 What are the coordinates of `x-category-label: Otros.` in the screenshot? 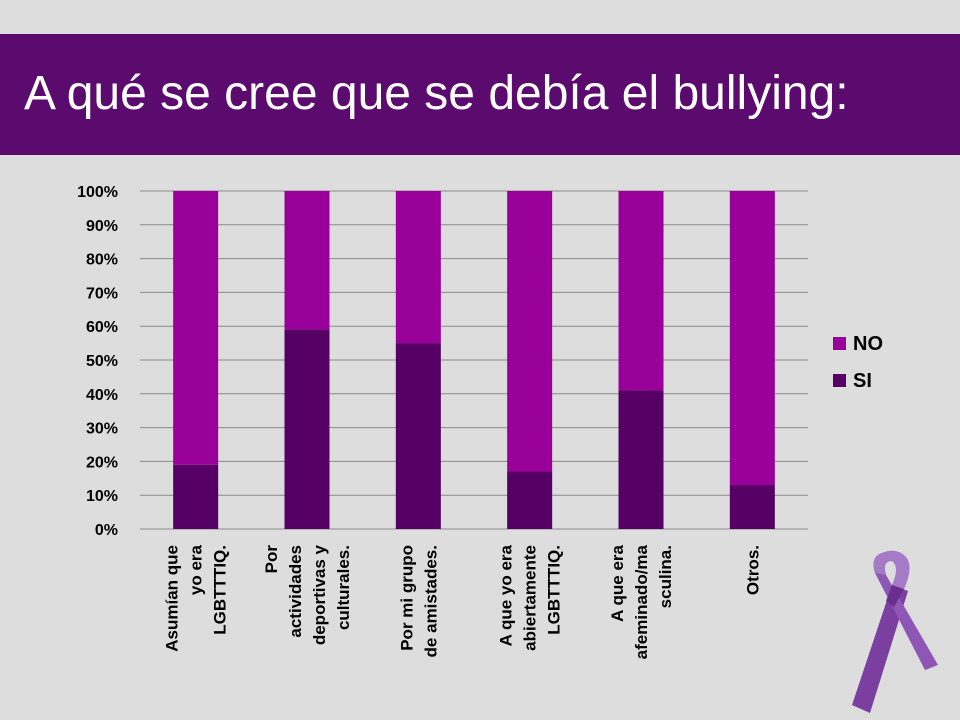 It's located at (752, 570).